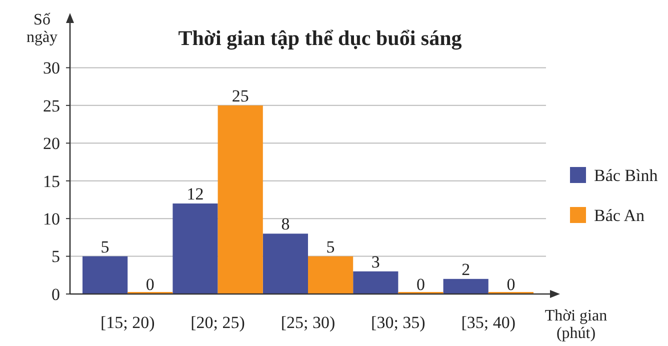 The width and height of the screenshot is (668, 346). Describe the element at coordinates (42, 28) in the screenshot. I see `y-axis-title: Số ngày` at that location.